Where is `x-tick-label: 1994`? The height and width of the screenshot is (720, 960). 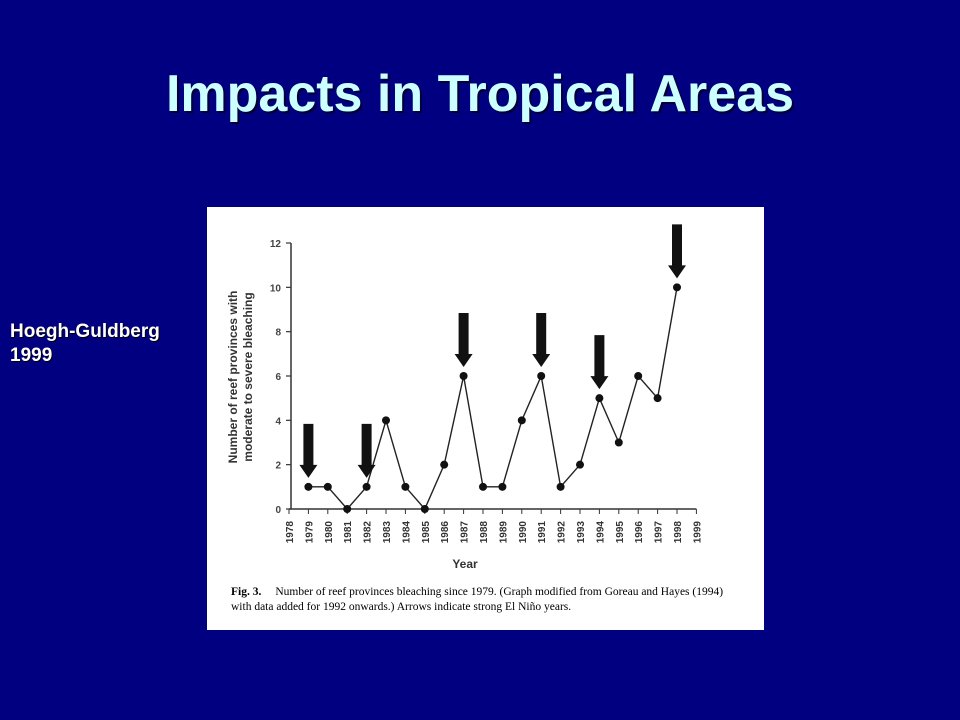 x-tick-label: 1994 is located at coordinates (600, 532).